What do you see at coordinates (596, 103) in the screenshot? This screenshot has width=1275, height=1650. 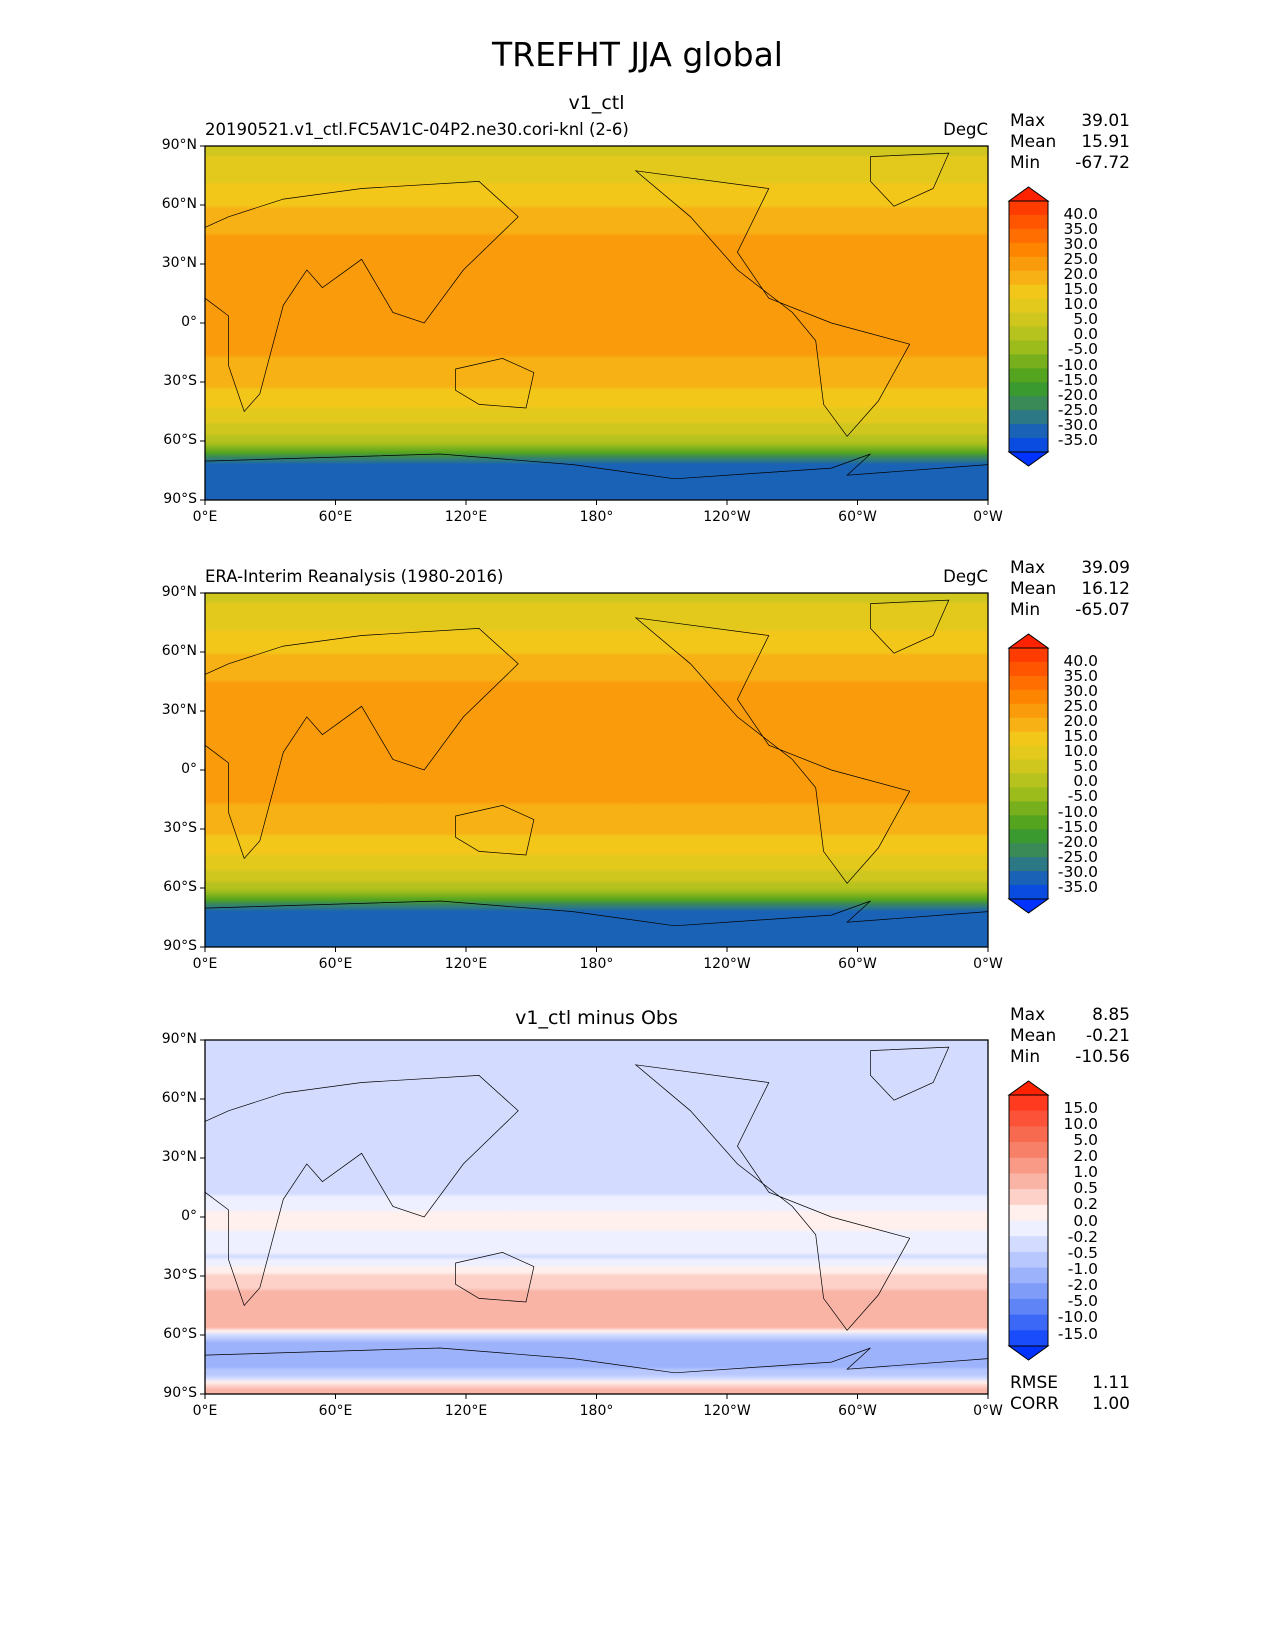 I see `panel-title: v1_ctl` at bounding box center [596, 103].